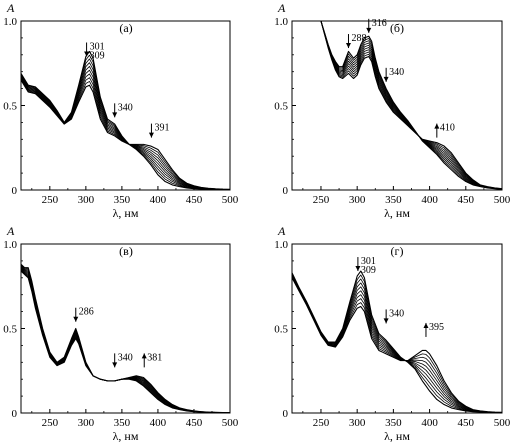  I want to click on panel-label: (в), so click(126, 251).